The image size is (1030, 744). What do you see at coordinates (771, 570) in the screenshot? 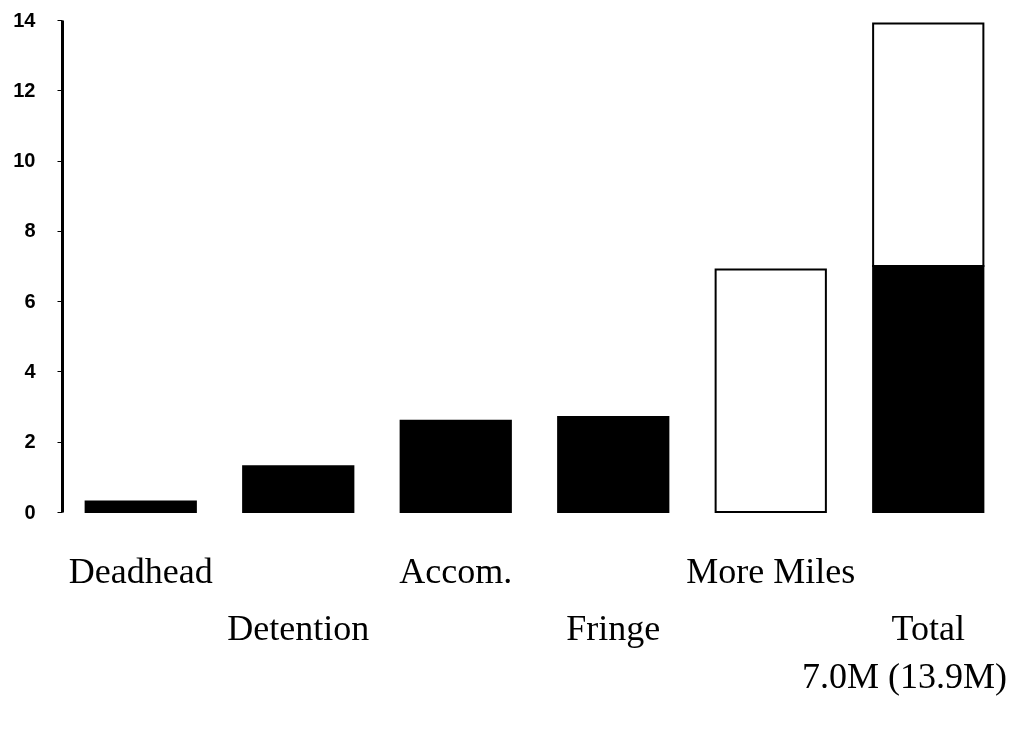
I see `x-tick-label: More Miles` at bounding box center [771, 570].